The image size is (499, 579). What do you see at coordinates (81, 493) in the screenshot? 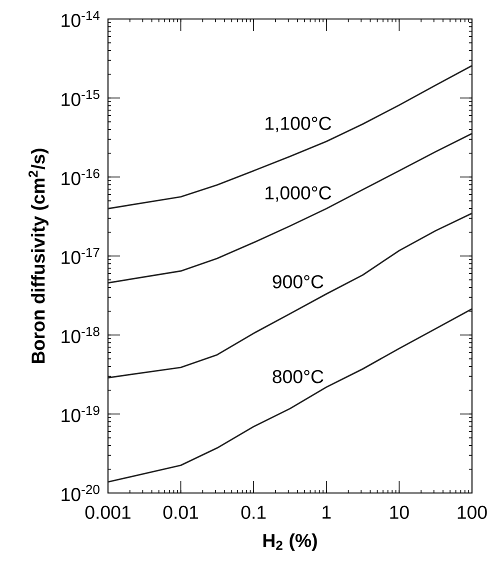
I see `y-tick-label: 10$^{-20}$` at bounding box center [81, 493].